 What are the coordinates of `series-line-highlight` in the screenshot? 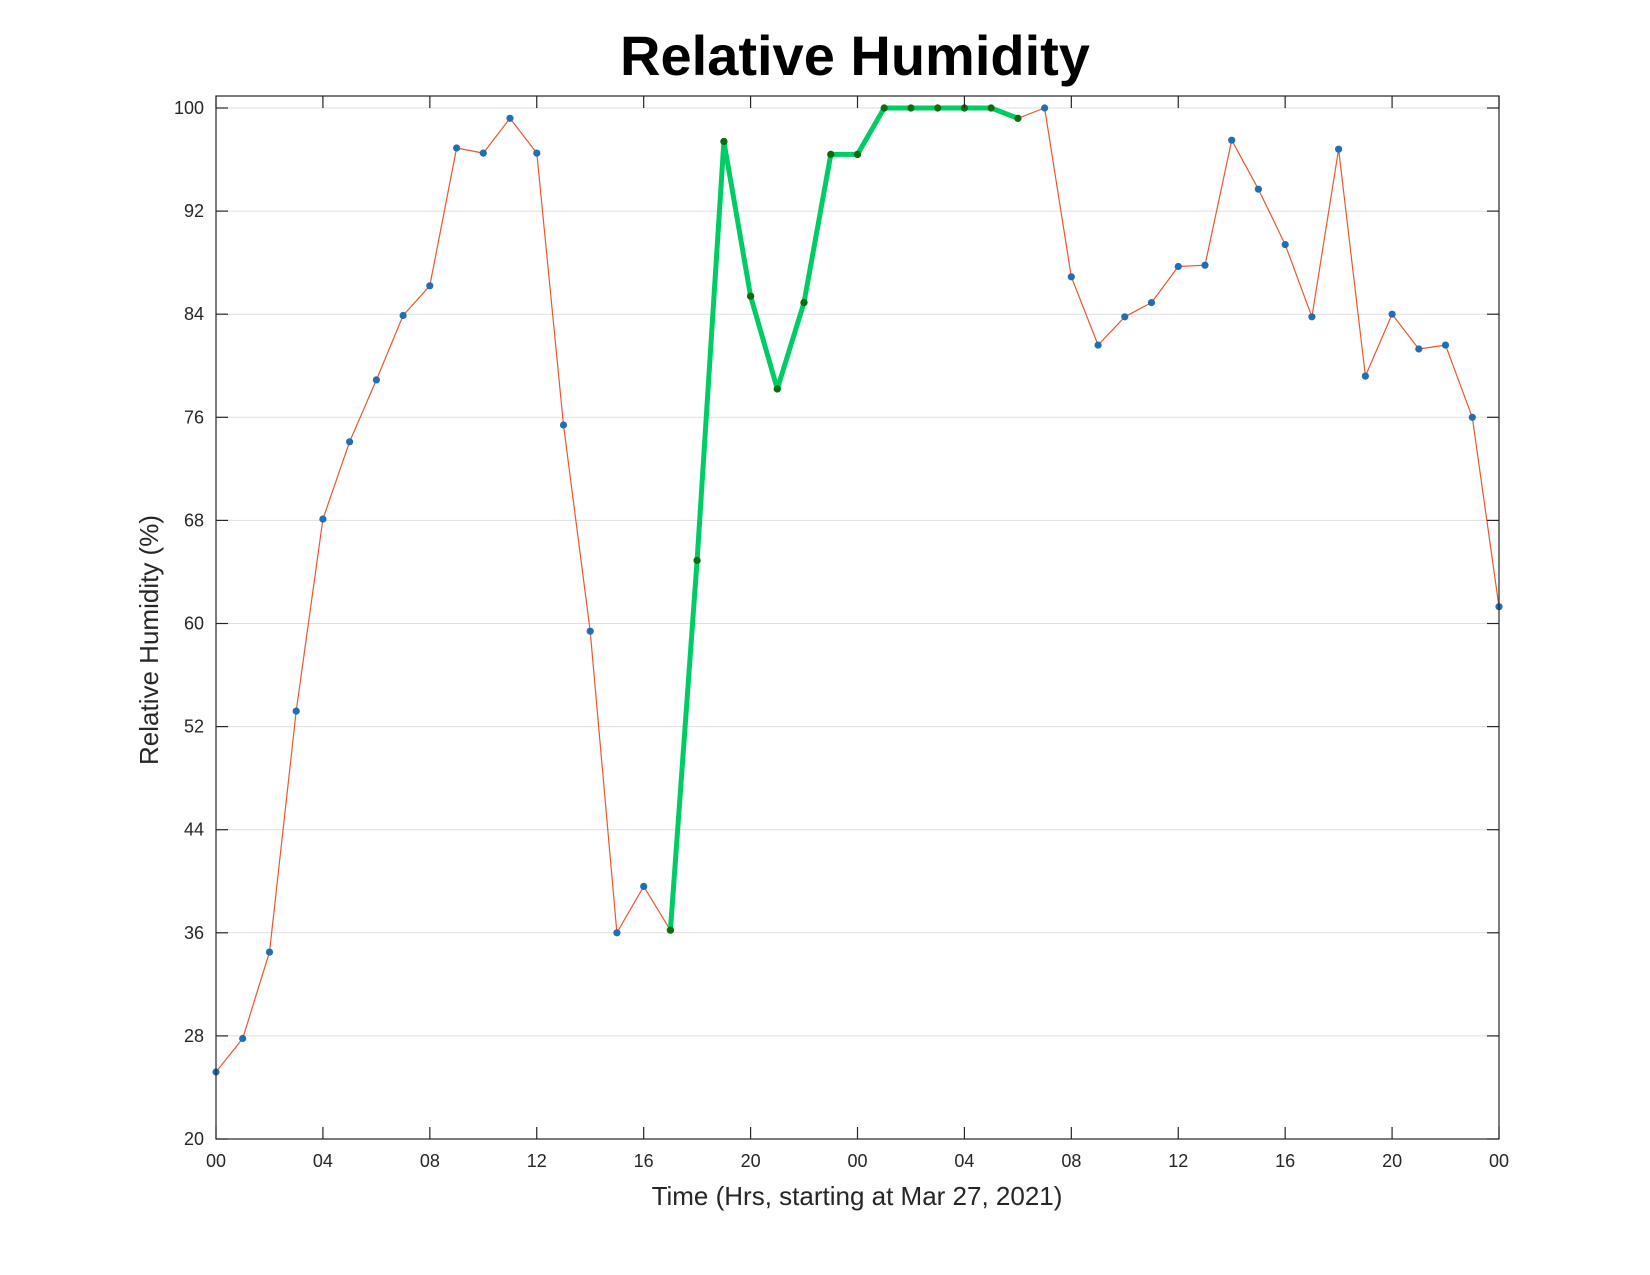 It's located at (843, 518).